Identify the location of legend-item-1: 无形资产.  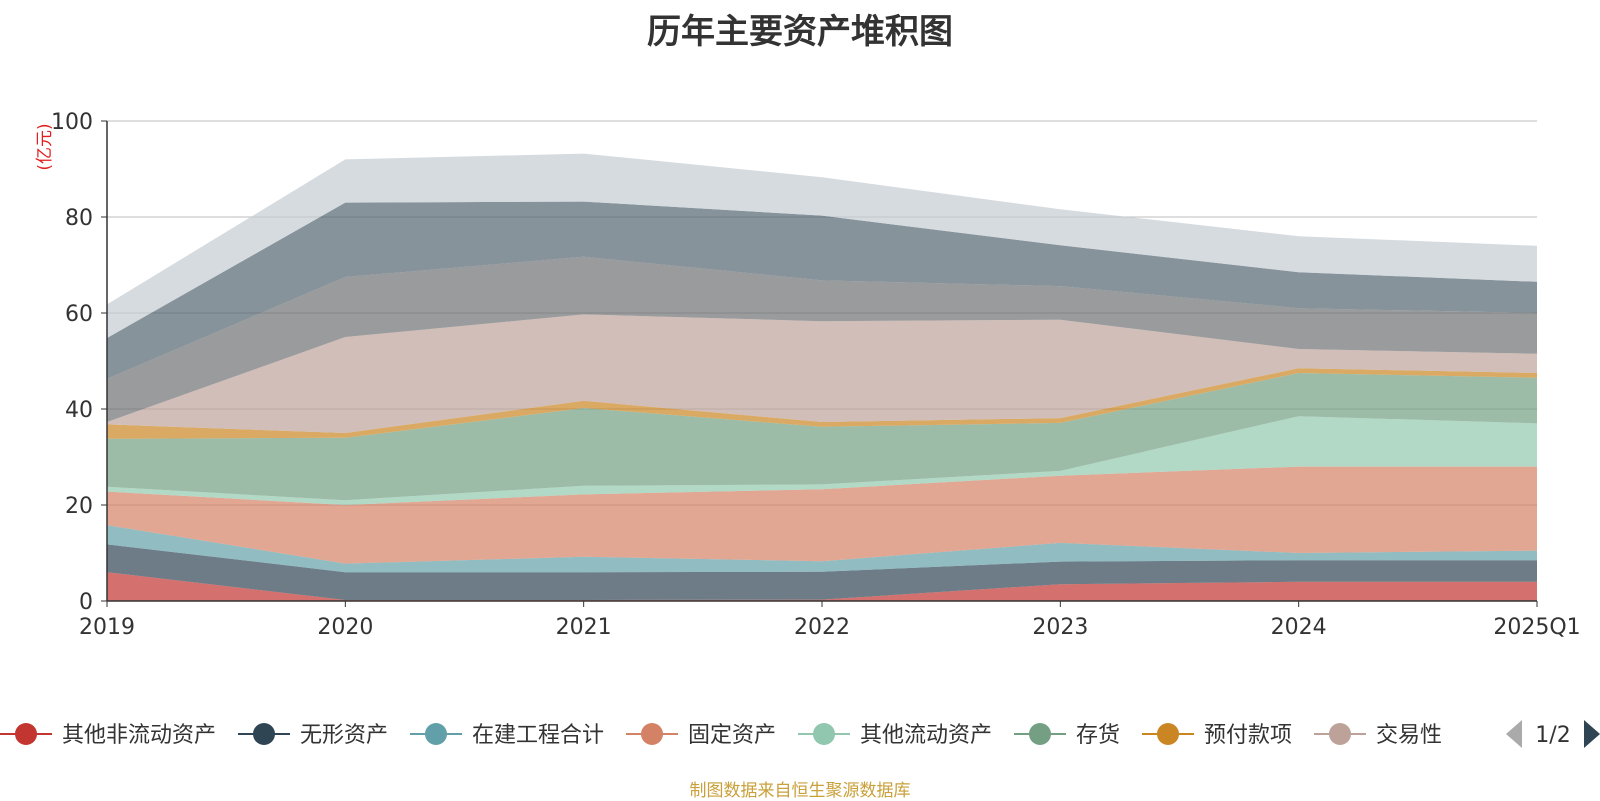
(313, 735).